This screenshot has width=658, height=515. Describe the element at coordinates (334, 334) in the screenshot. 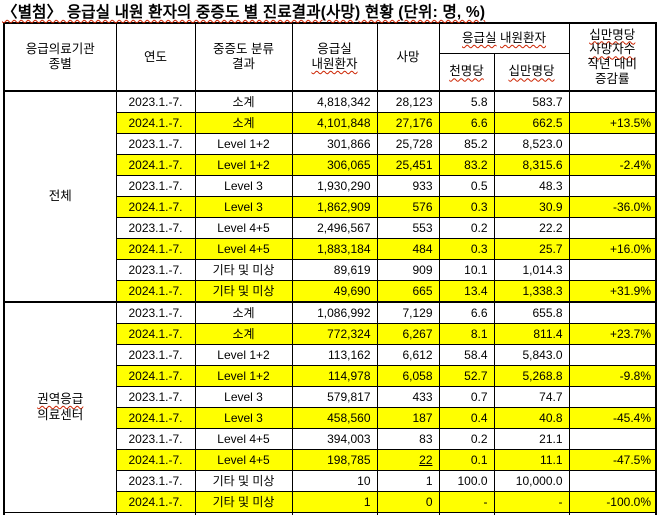

I see `cell-patients: 772,324` at that location.